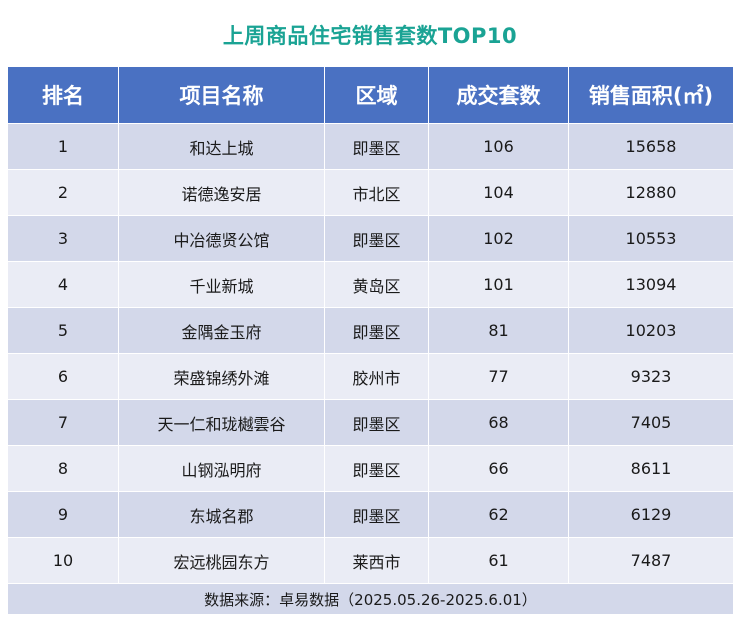  What do you see at coordinates (376, 284) in the screenshot?
I see `cell-district: 黄岛区` at bounding box center [376, 284].